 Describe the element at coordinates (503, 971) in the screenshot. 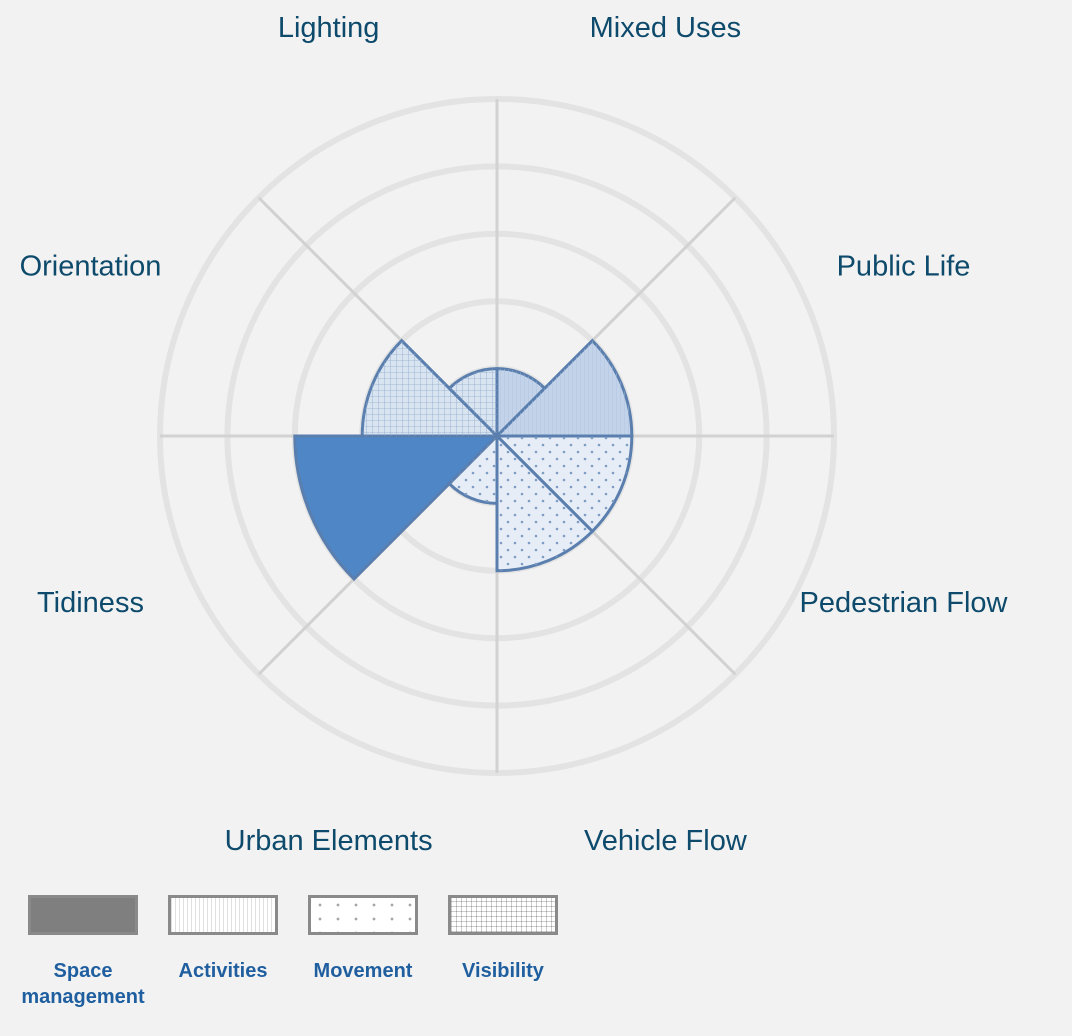

I see `legend-label: Visibility` at that location.